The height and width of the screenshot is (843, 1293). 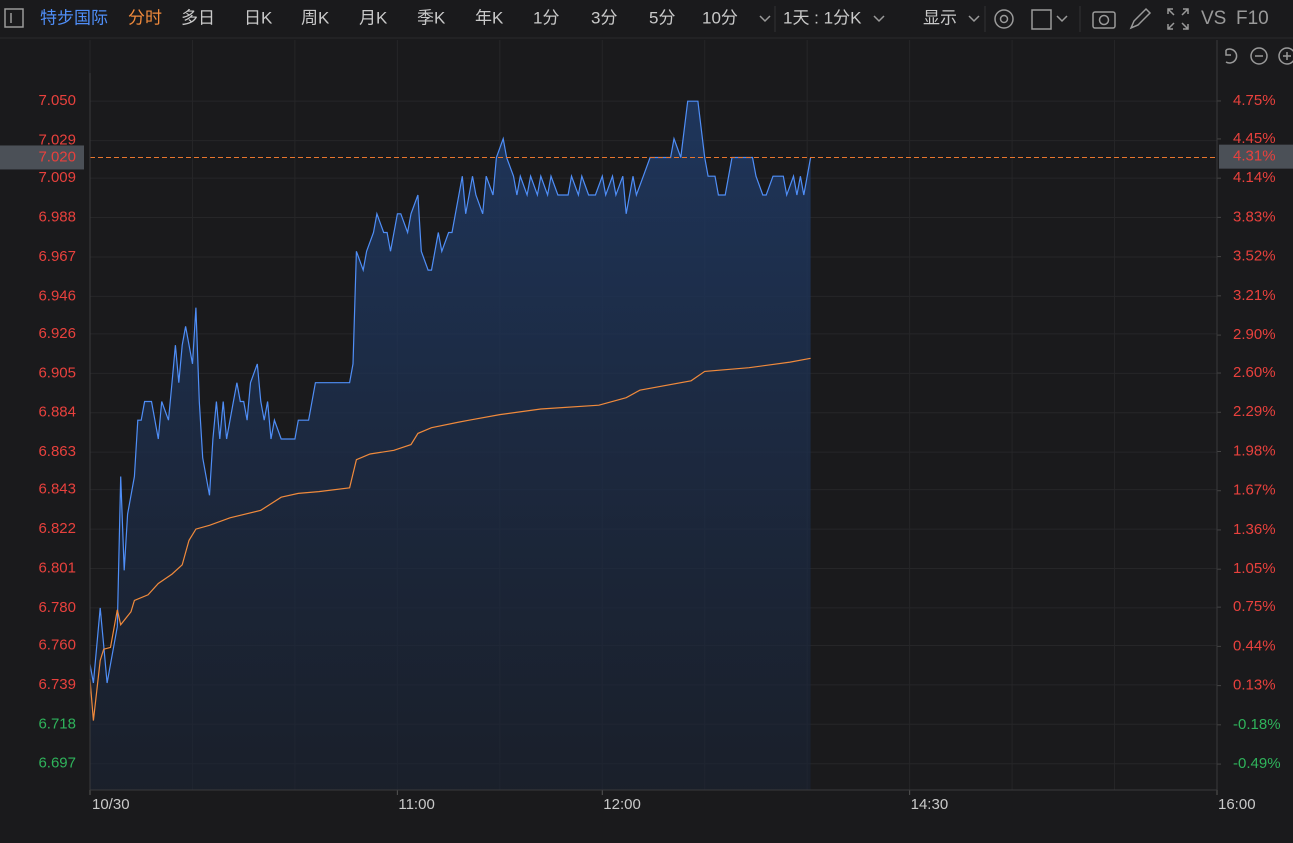 I want to click on period-tab: 3分, so click(x=604, y=17).